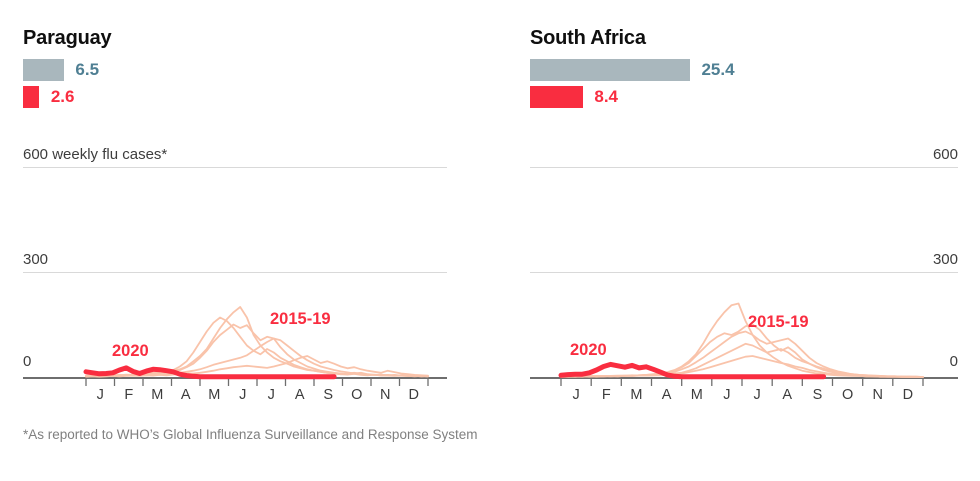 Image resolution: width=980 pixels, height=481 pixels. I want to click on panel-title: South Africa, so click(588, 38).